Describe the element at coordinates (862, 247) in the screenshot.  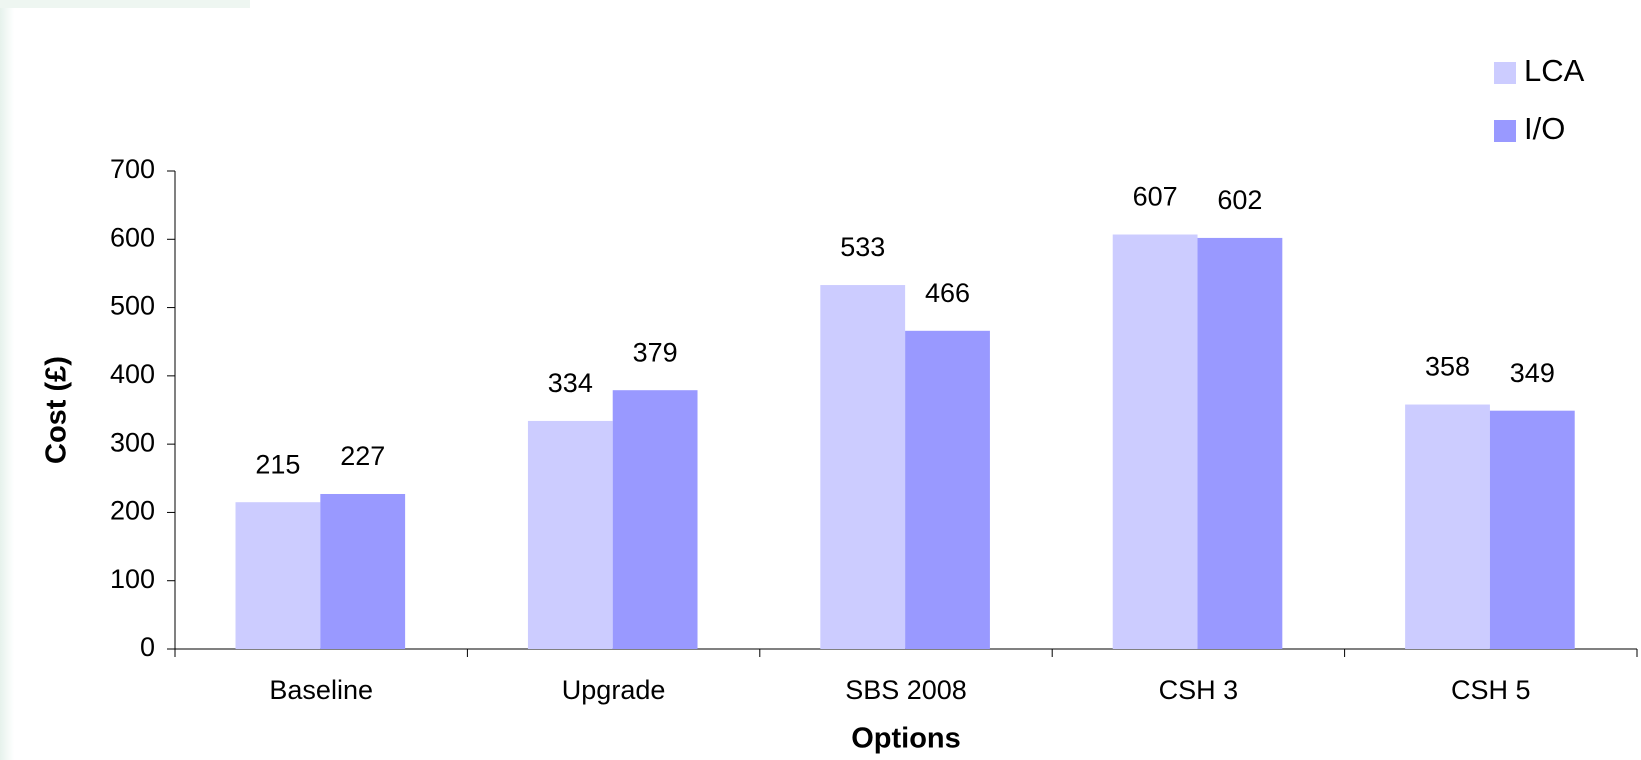
I see `data-label: 533` at that location.